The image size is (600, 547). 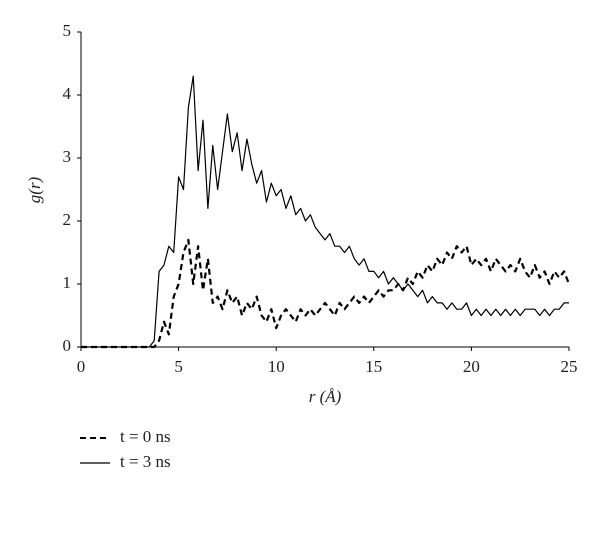 I want to click on x-tick-label: 15, so click(x=373, y=366).